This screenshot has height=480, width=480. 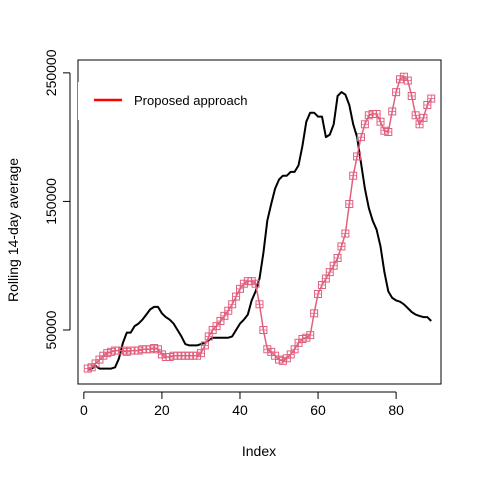 What do you see at coordinates (240, 410) in the screenshot?
I see `x-tick-label: 40` at bounding box center [240, 410].